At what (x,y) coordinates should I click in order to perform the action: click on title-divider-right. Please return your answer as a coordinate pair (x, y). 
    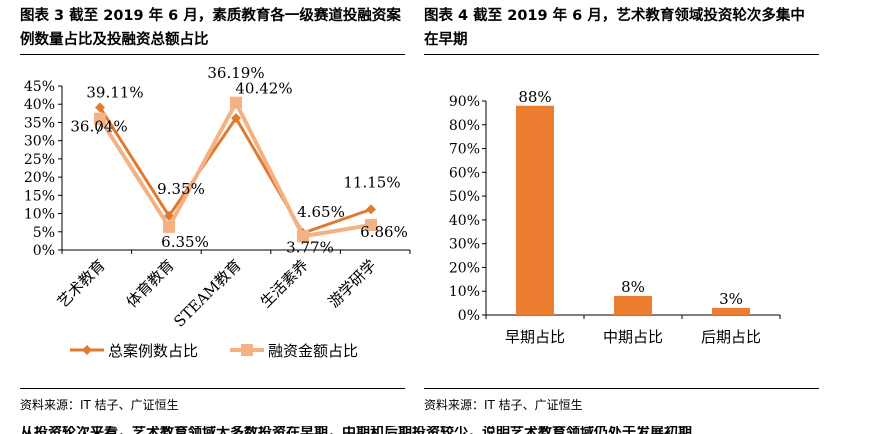
    Looking at the image, I should click on (621, 54).